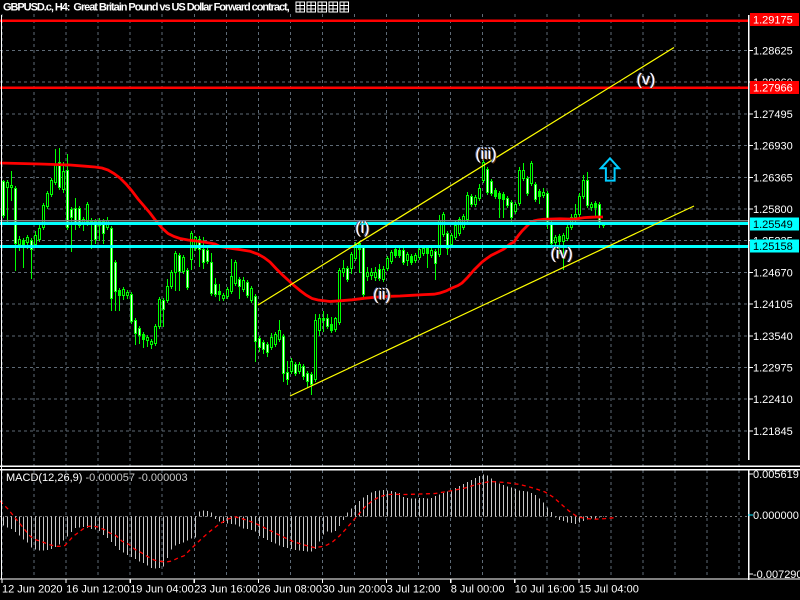 The height and width of the screenshot is (600, 800). What do you see at coordinates (773, 369) in the screenshot?
I see `svg-text: 1.22975` at bounding box center [773, 369].